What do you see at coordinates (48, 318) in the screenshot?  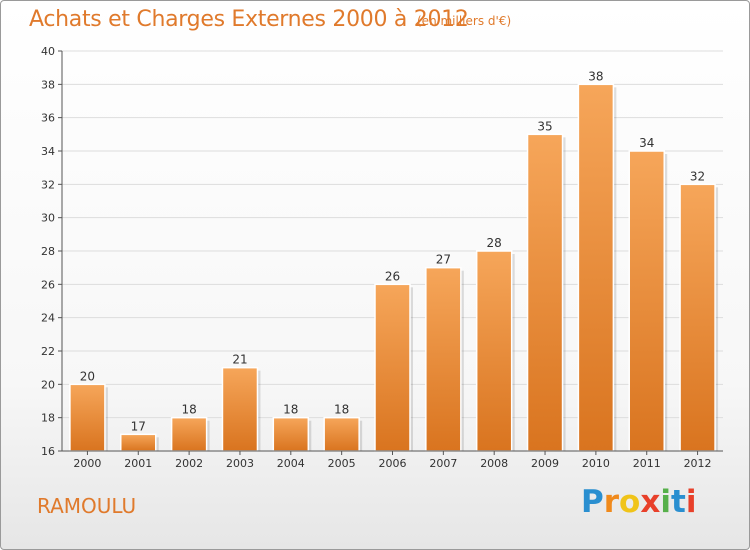 I see `y-tick-label: 24` at bounding box center [48, 318].